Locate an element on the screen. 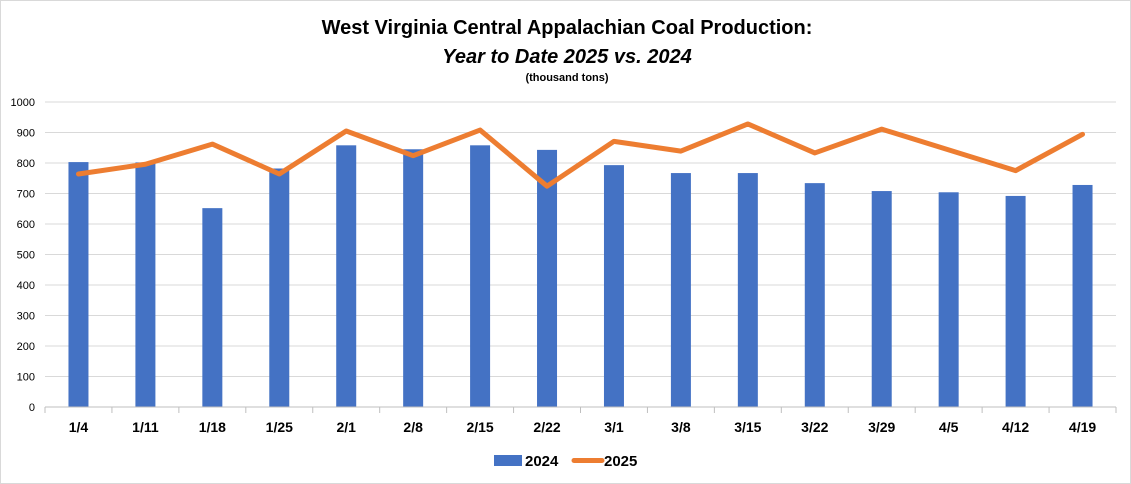 The height and width of the screenshot is (484, 1131). y-tick-label: 700 is located at coordinates (26, 195).